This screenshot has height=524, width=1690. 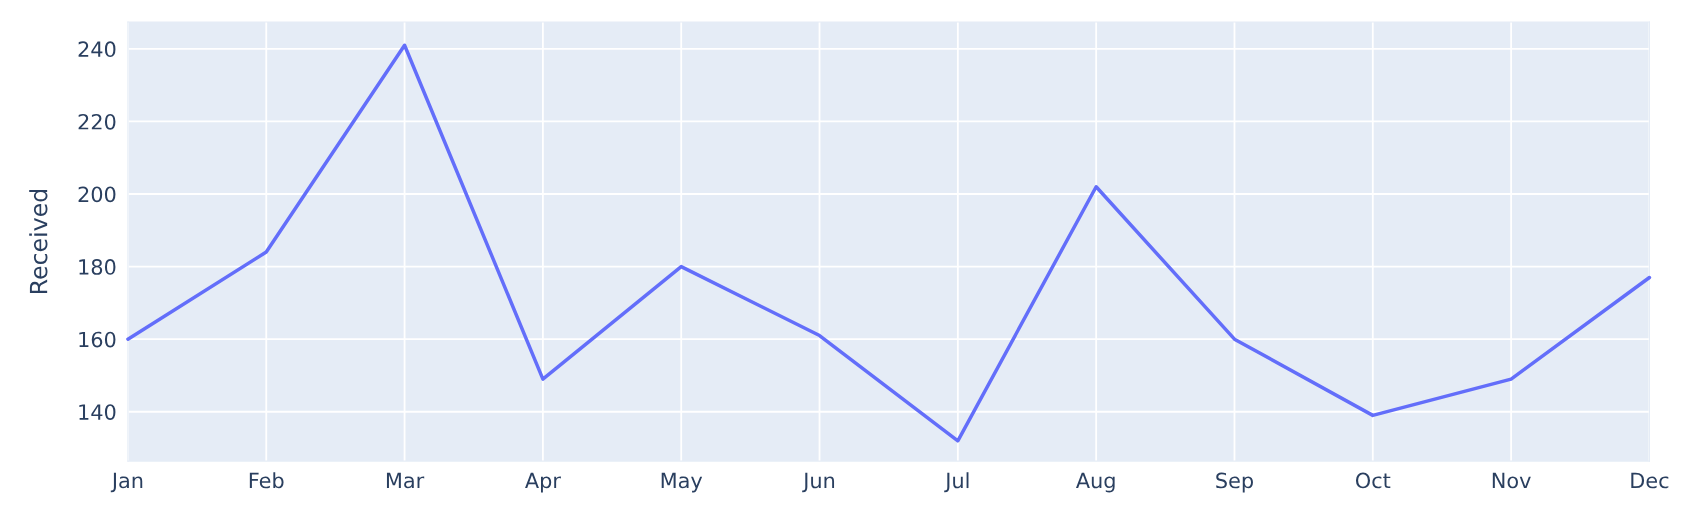 I want to click on y-tick-label: 220, so click(x=97, y=121).